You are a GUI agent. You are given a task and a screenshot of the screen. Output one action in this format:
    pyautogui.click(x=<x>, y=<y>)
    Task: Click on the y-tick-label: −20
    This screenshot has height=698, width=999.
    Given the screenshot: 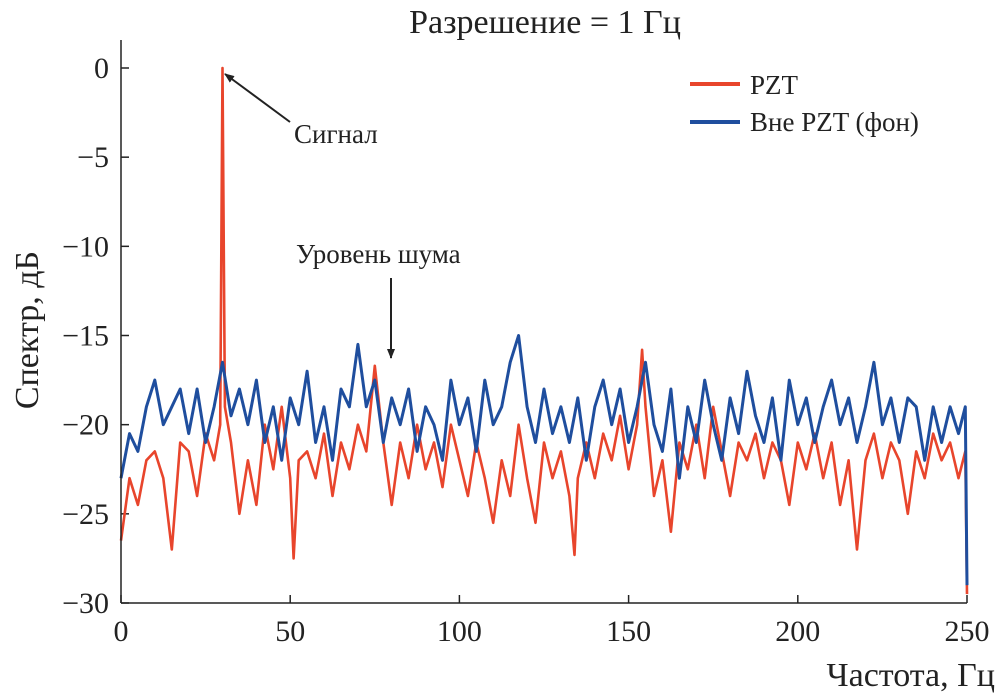 What is the action you would take?
    pyautogui.click(x=85, y=425)
    